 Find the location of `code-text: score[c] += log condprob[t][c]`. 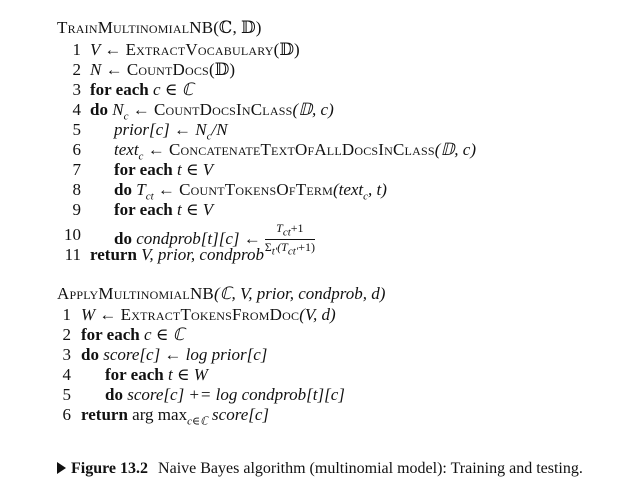

code-text: score[c] += log condprob[t][c] is located at coordinates (233, 394).